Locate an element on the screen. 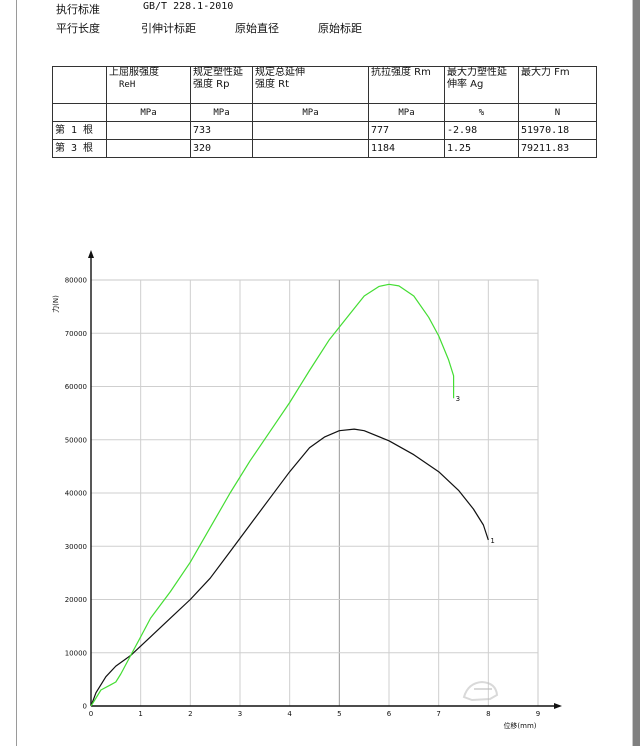 This screenshot has width=640, height=746. x-tick-label: 2 is located at coordinates (190, 714).